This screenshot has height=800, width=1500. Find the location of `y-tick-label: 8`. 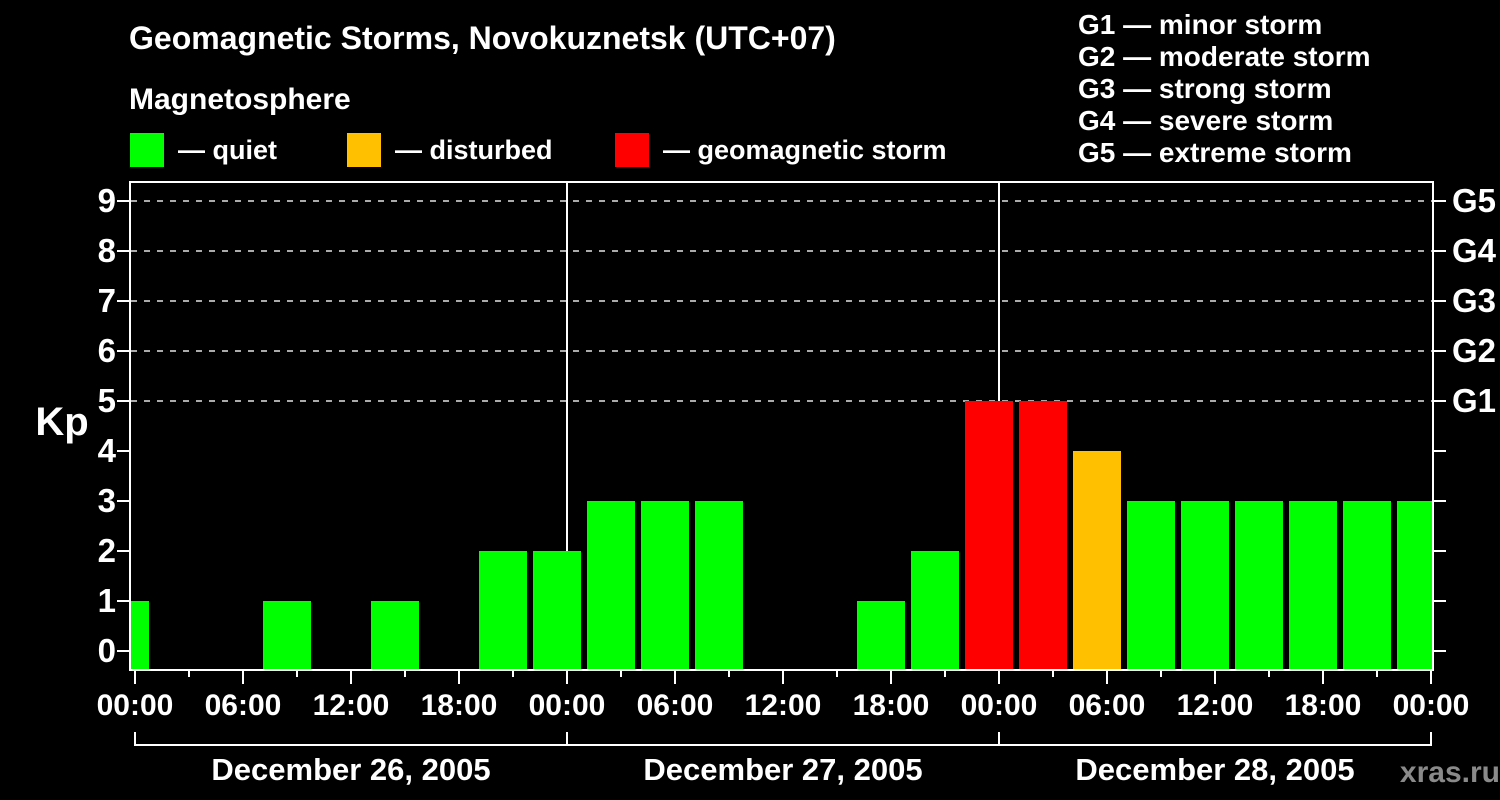

y-tick-label: 8 is located at coordinates (106, 250).